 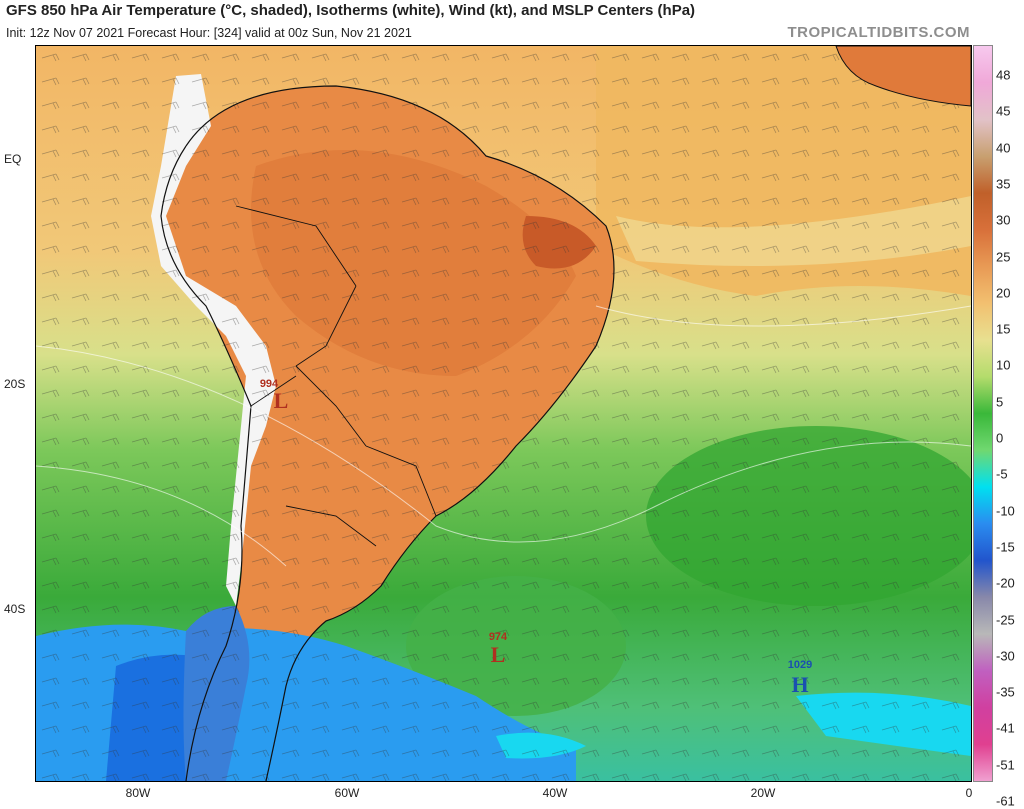 I want to click on lat-label-20s: 20S, so click(x=15, y=384).